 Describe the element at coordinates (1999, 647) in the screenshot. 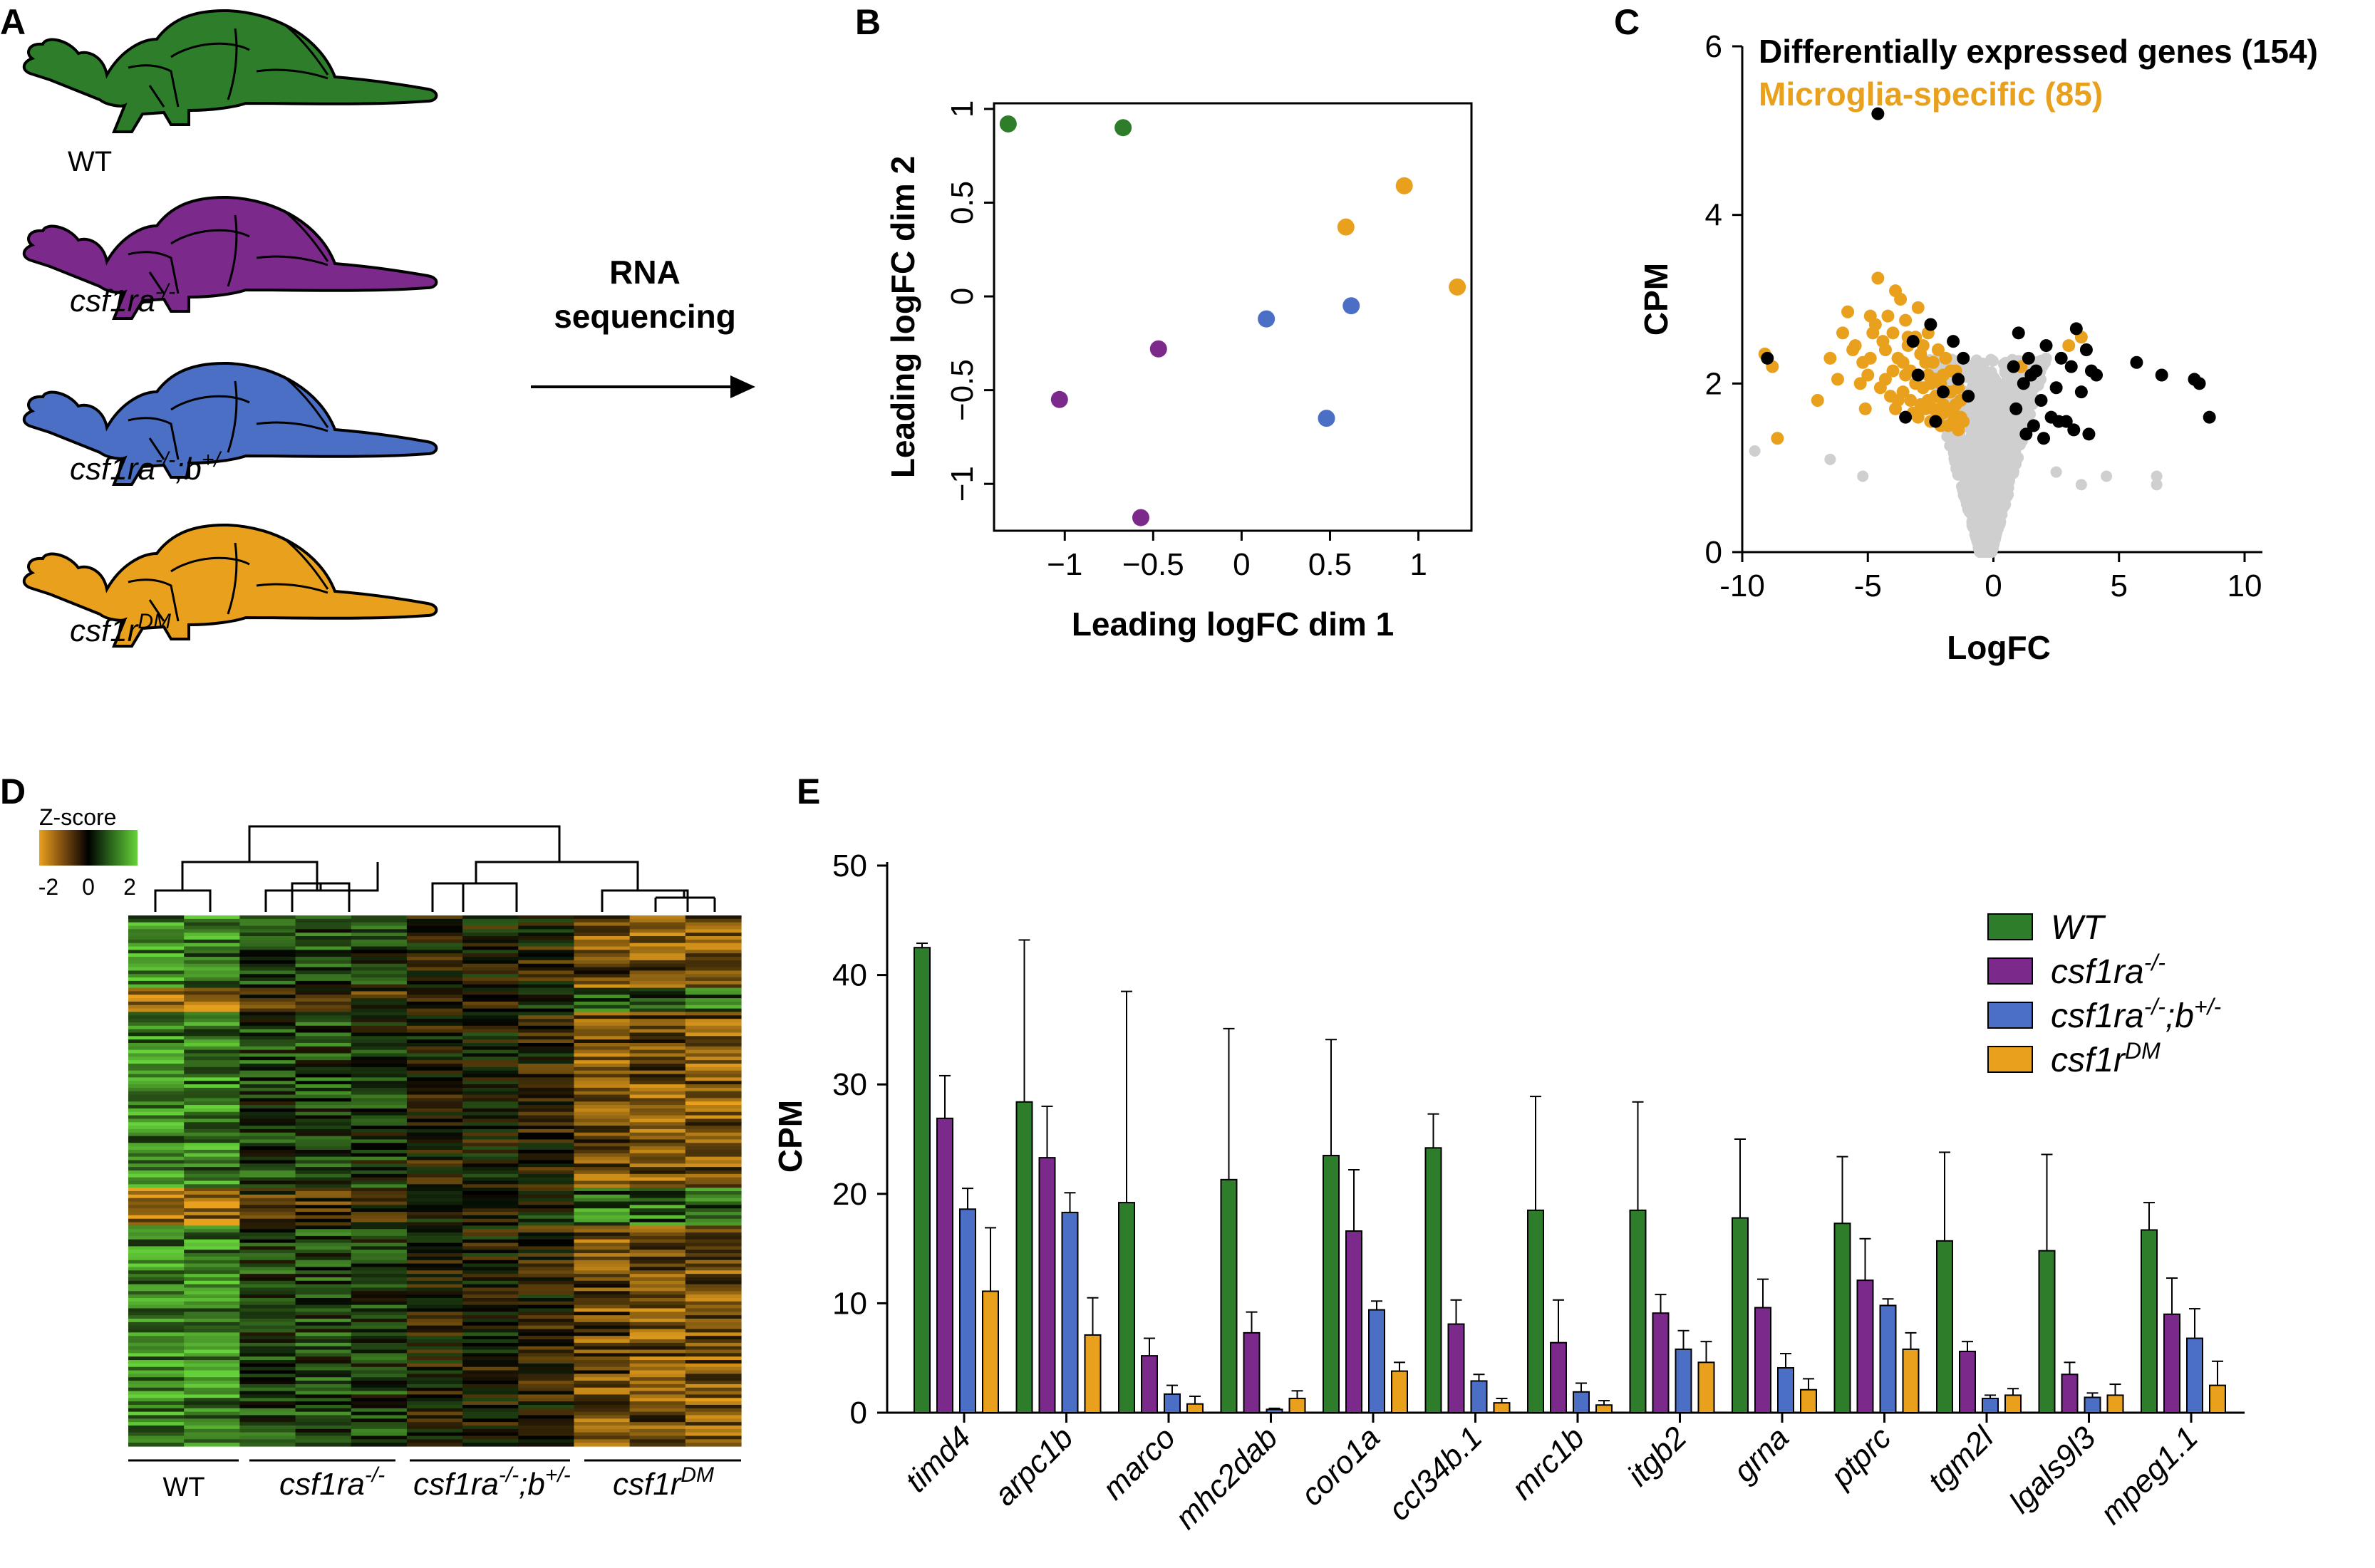

I see `plot-c-xlabel: LogFC` at that location.